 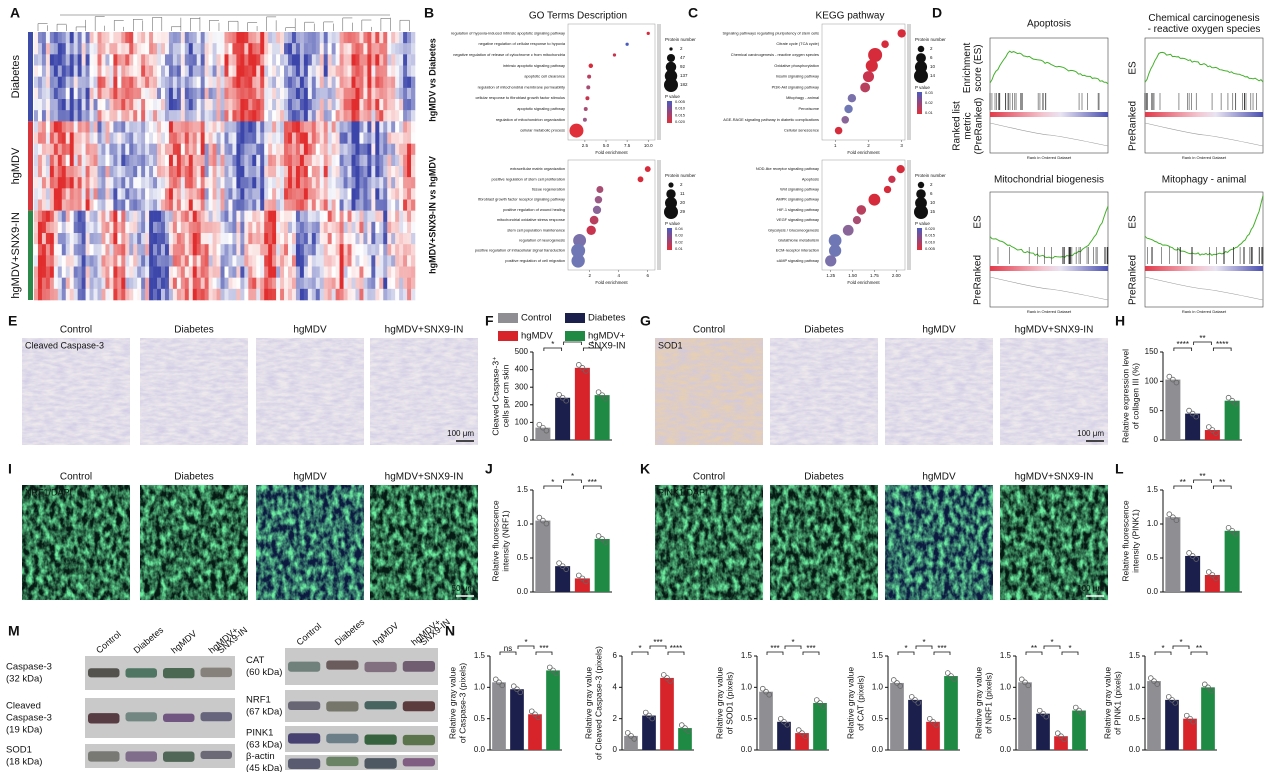 I want to click on side-strip, so click(x=659, y=215).